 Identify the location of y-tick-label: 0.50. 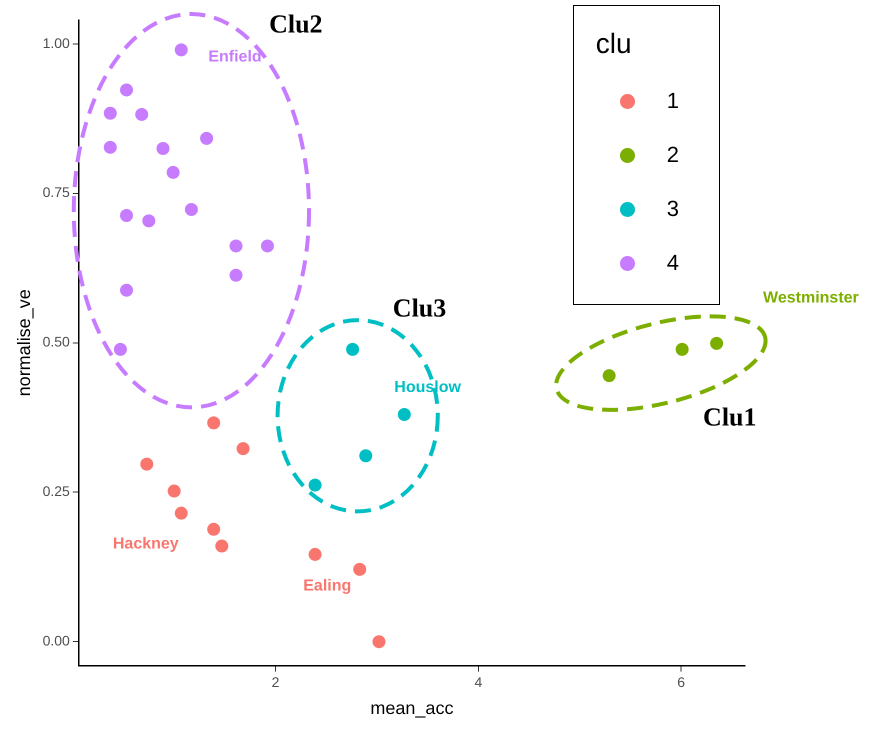
(56, 342).